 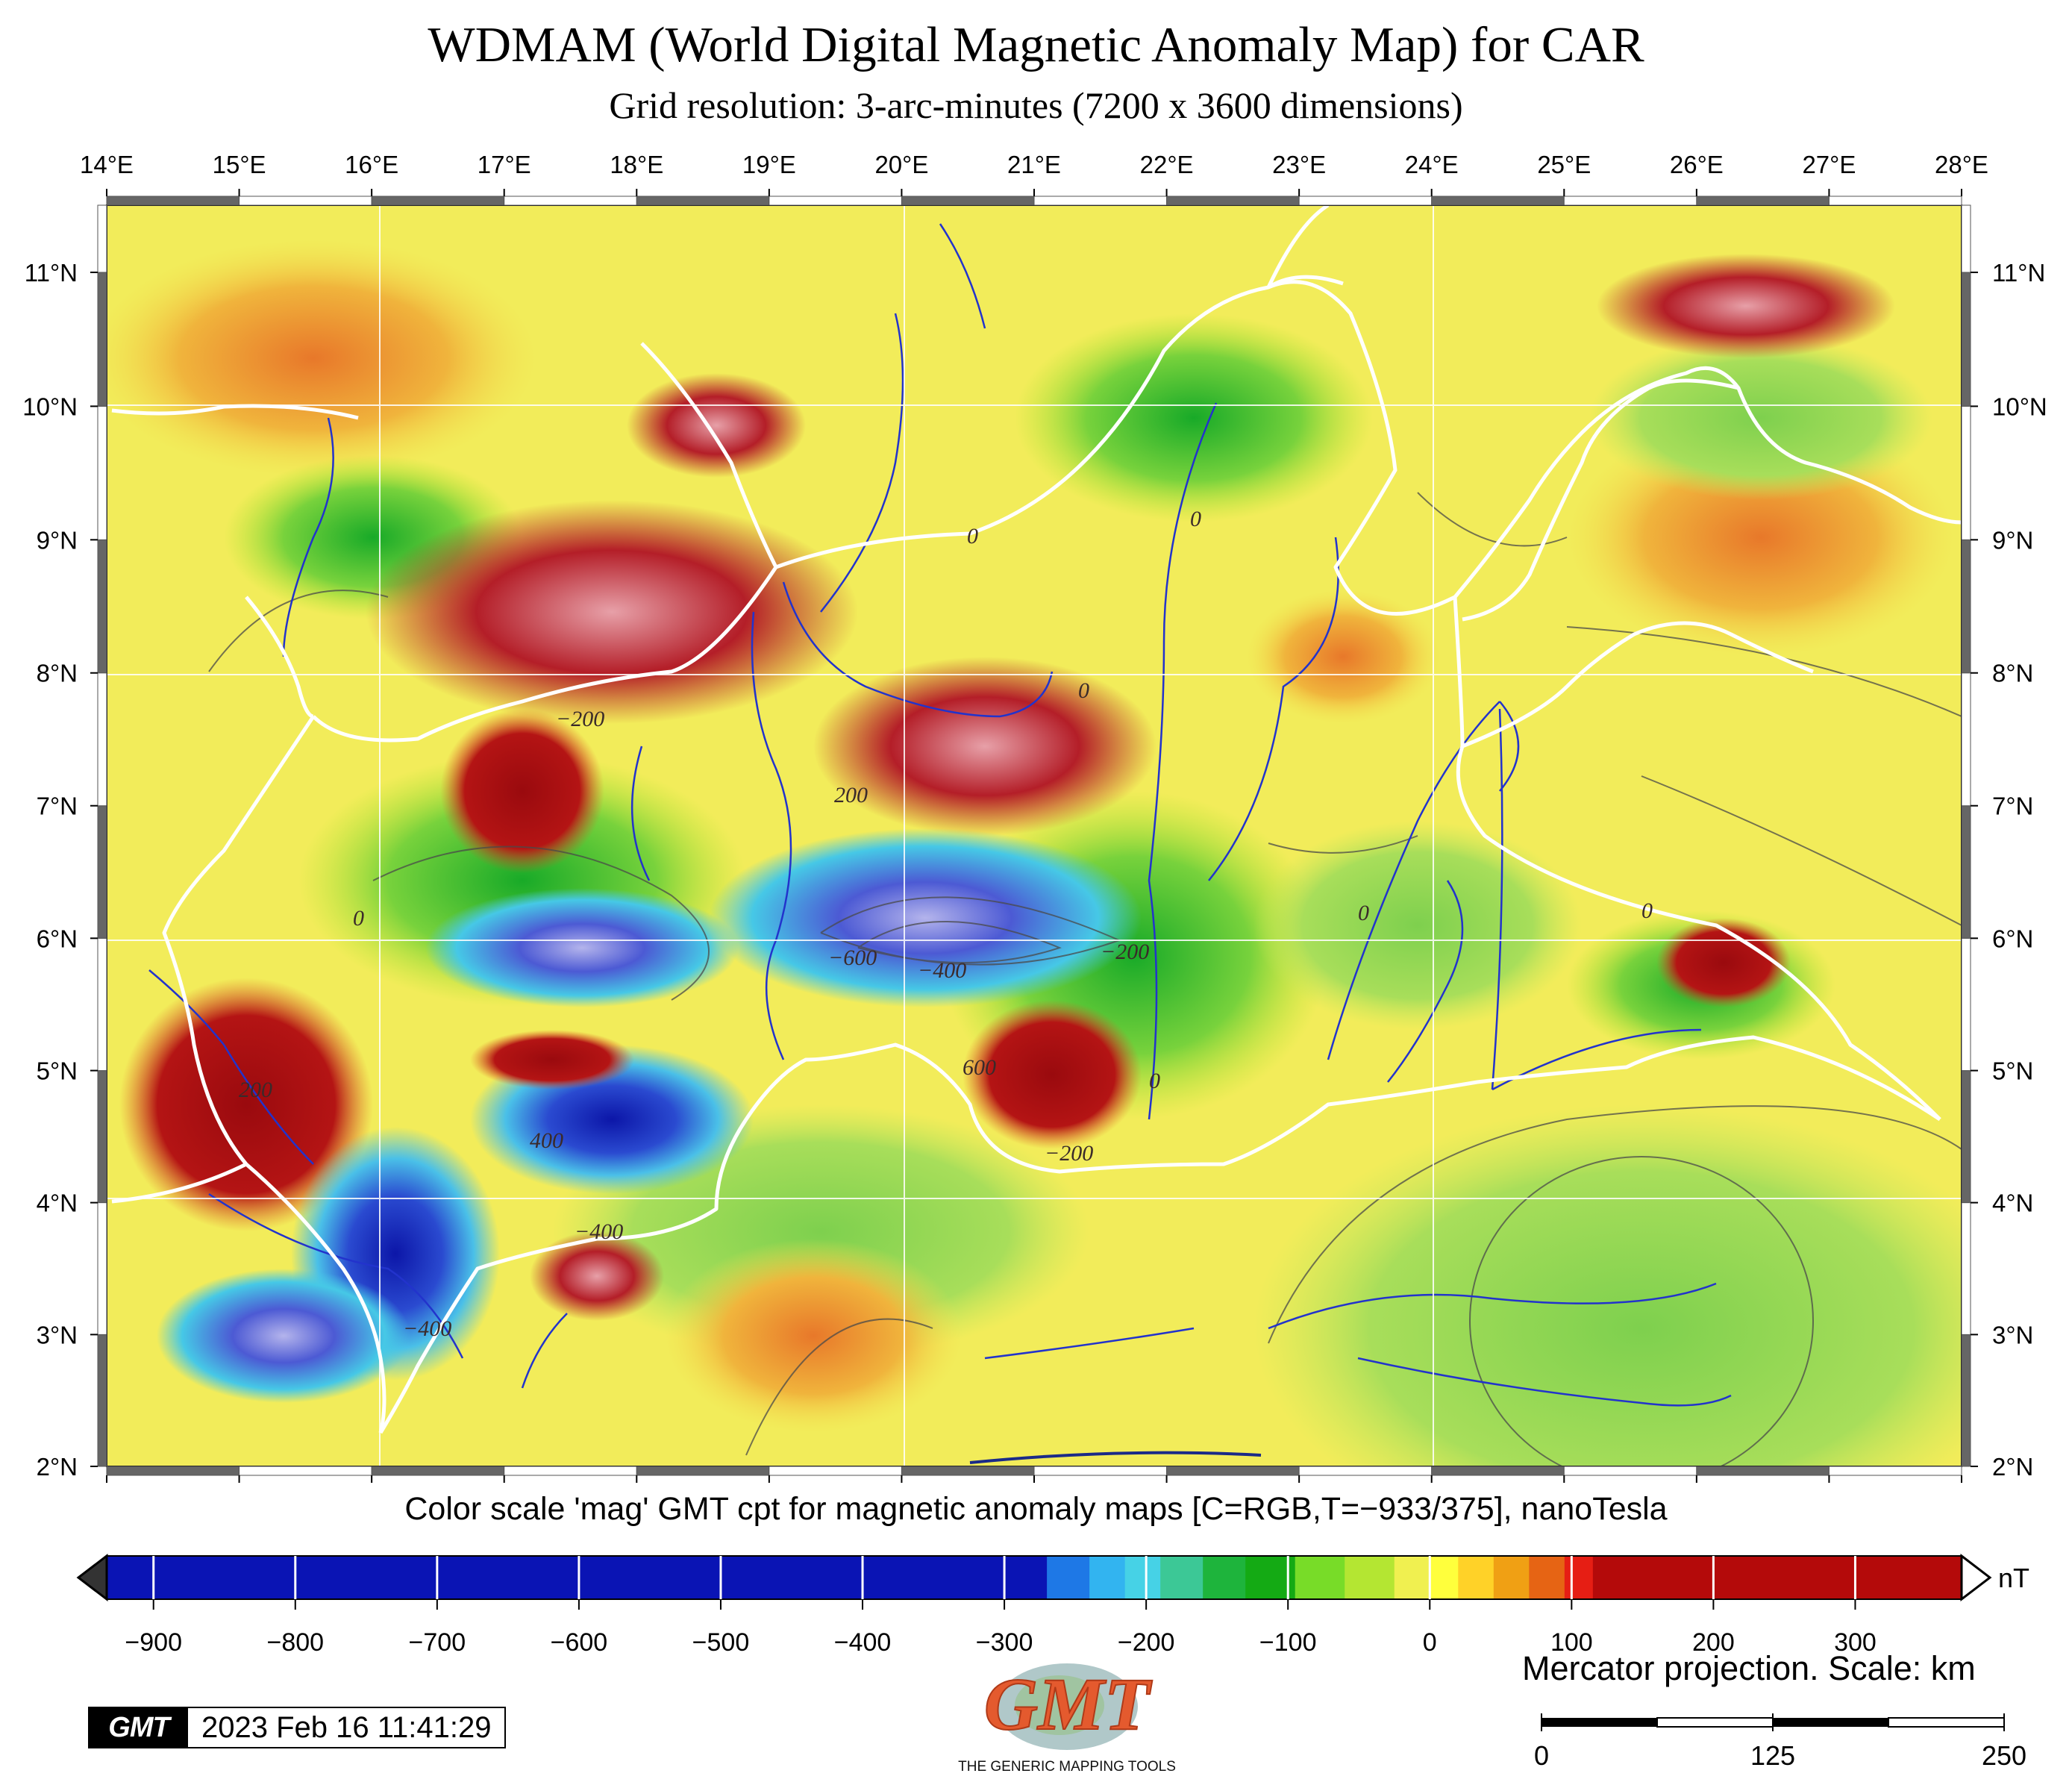 What do you see at coordinates (57, 806) in the screenshot?
I see `lat-label-left: 7°N` at bounding box center [57, 806].